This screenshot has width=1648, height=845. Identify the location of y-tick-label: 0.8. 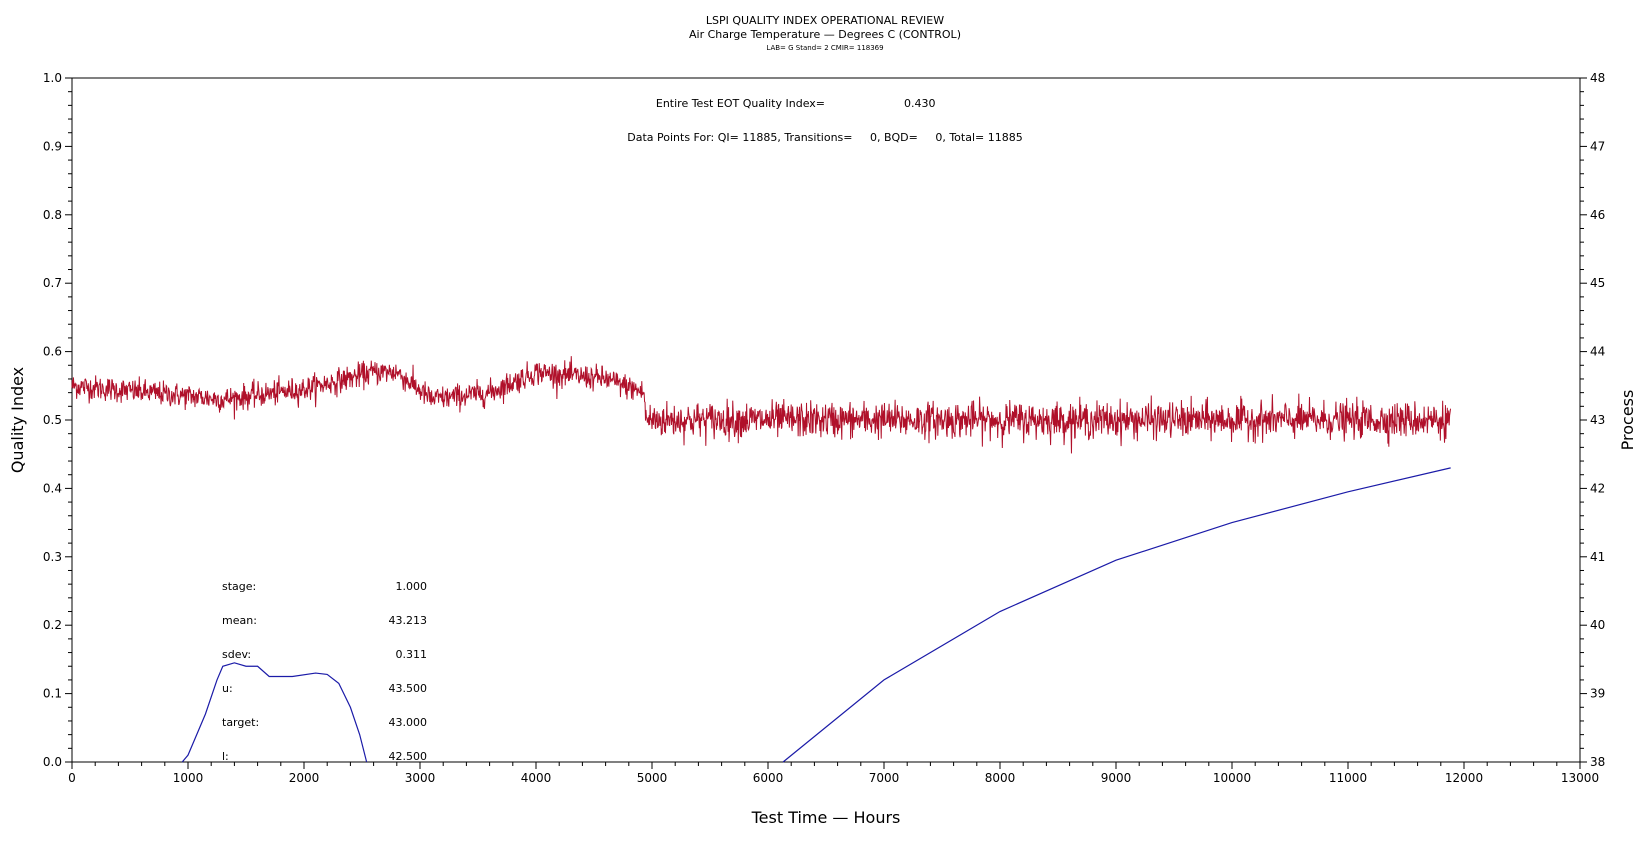
(52, 215).